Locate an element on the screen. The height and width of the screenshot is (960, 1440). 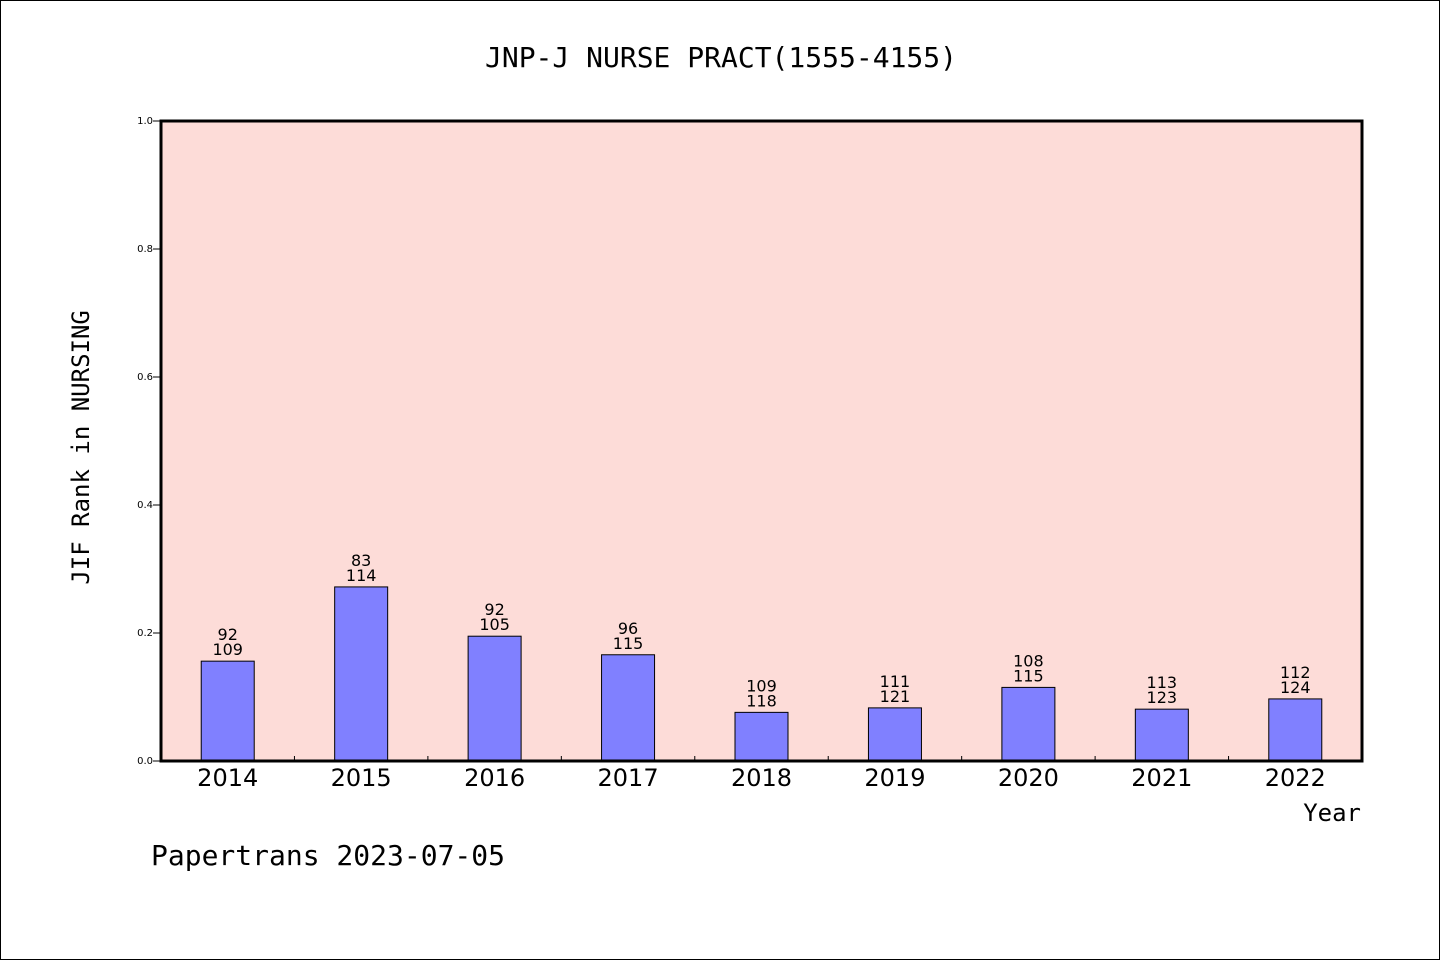
x-tick-label: 2014 is located at coordinates (227, 778).